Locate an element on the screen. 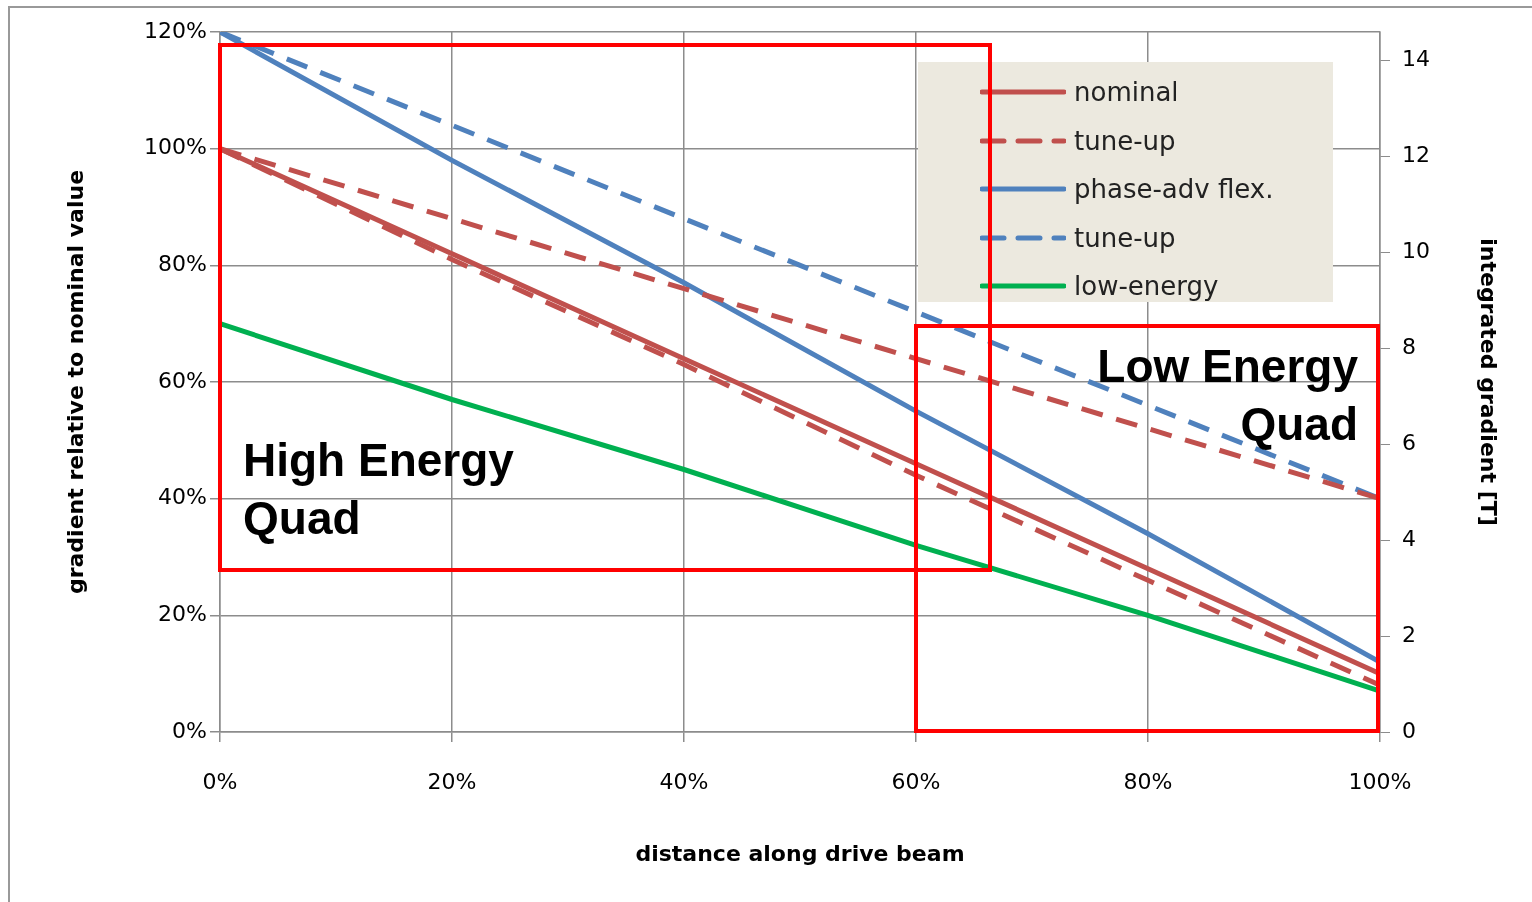 Image resolution: width=1532 pixels, height=902 pixels. y2-tick-label: 14 is located at coordinates (1416, 59).